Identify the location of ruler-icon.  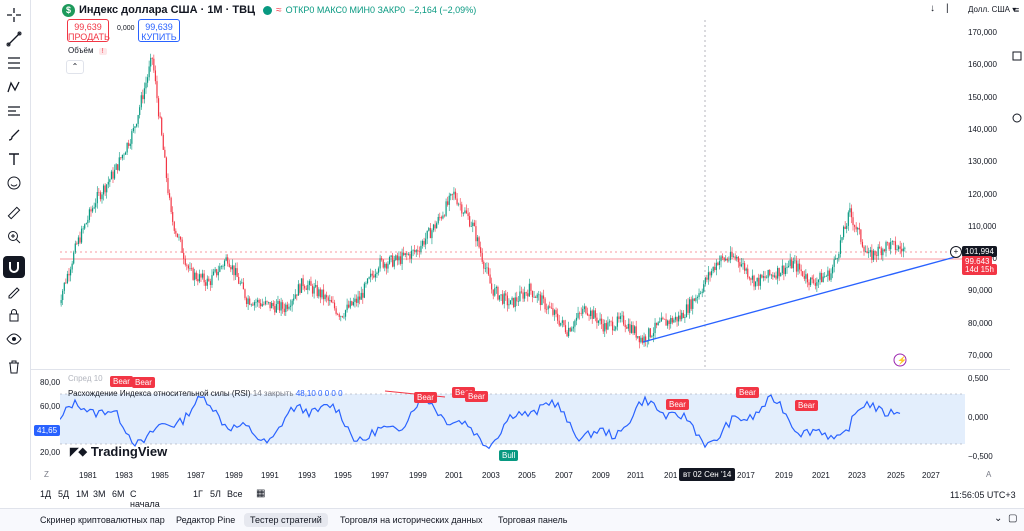
(14, 213).